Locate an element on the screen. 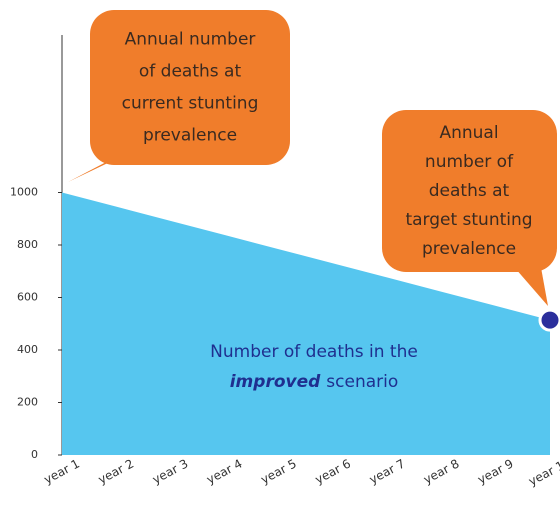 Image resolution: width=560 pixels, height=505 pixels. callout-text: deaths at is located at coordinates (469, 191).